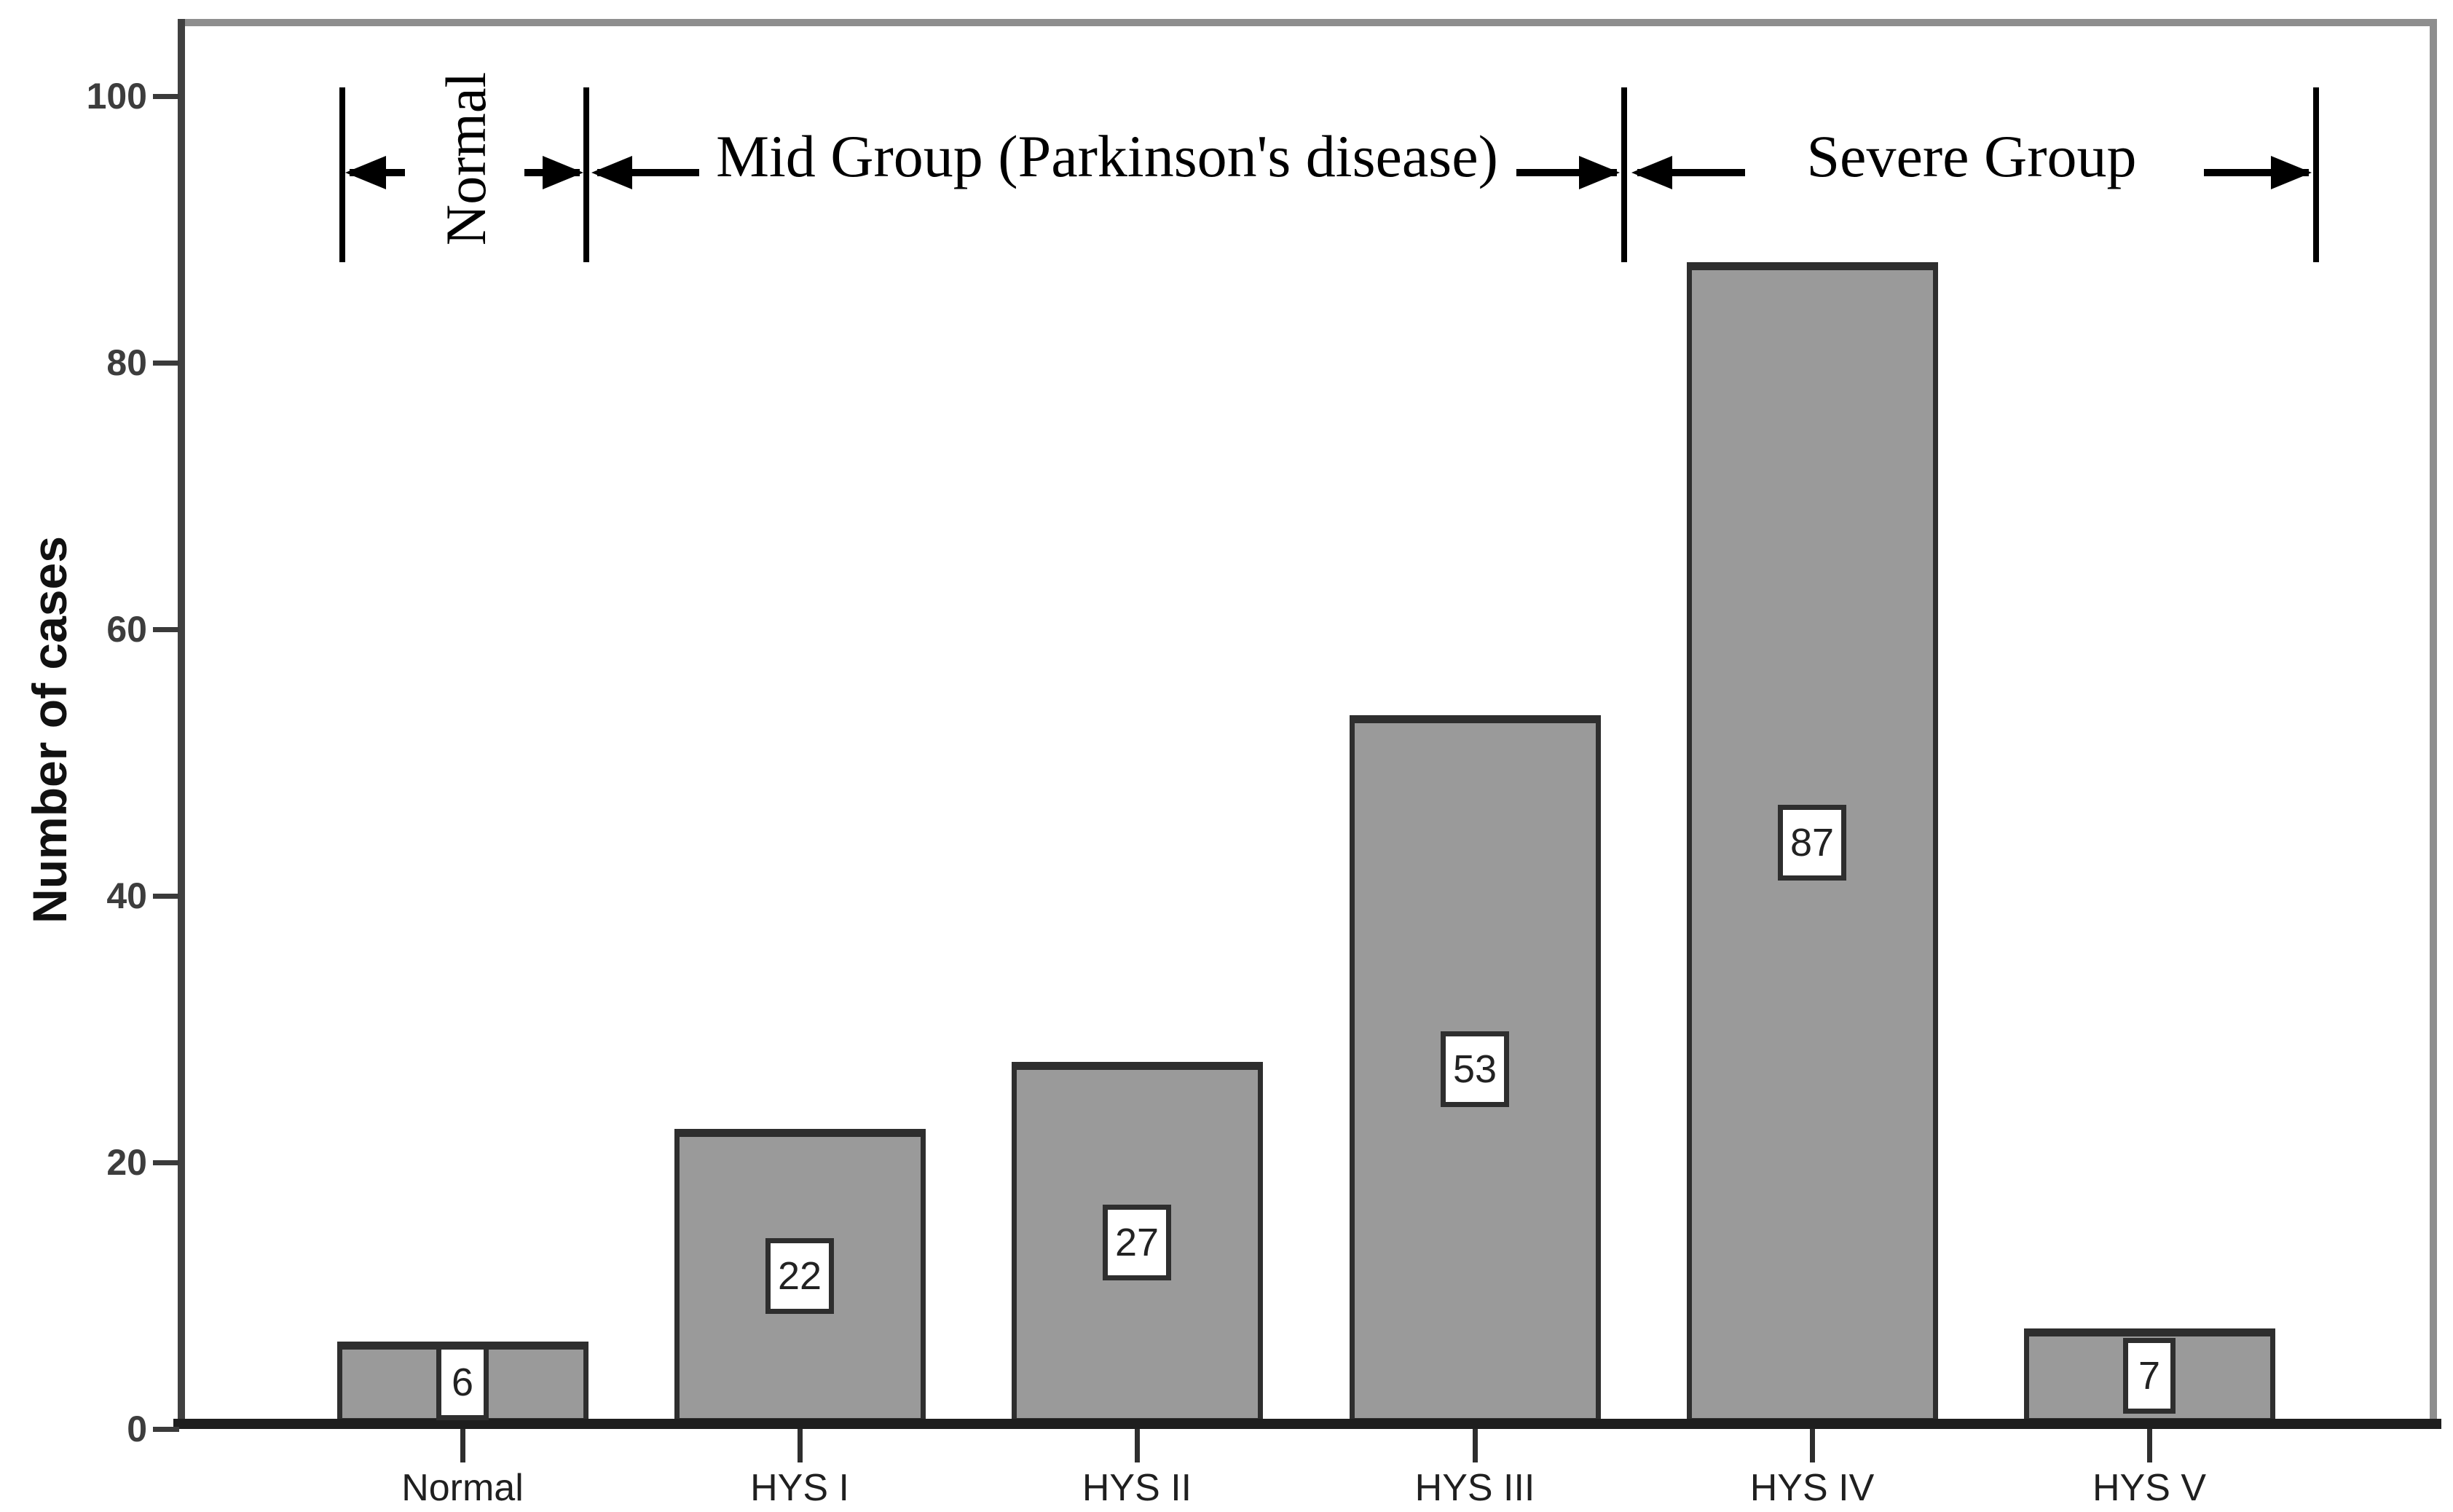  What do you see at coordinates (116, 96) in the screenshot?
I see `y-tick-label-100: 100` at bounding box center [116, 96].